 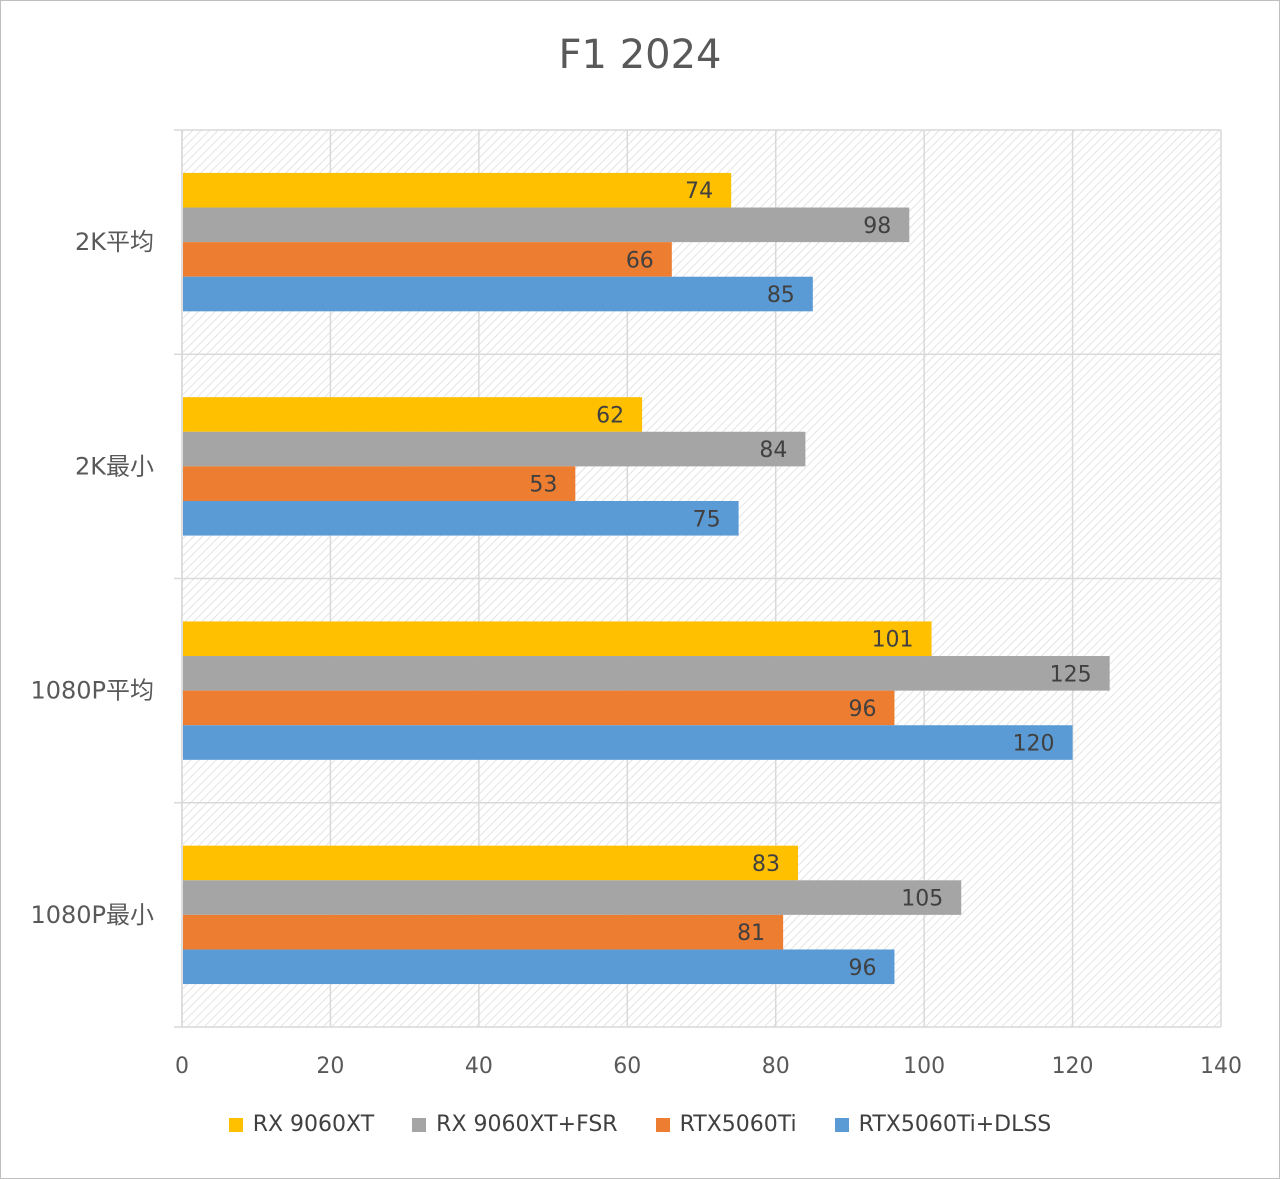 What do you see at coordinates (182, 1066) in the screenshot?
I see `x-tick-label: 0` at bounding box center [182, 1066].